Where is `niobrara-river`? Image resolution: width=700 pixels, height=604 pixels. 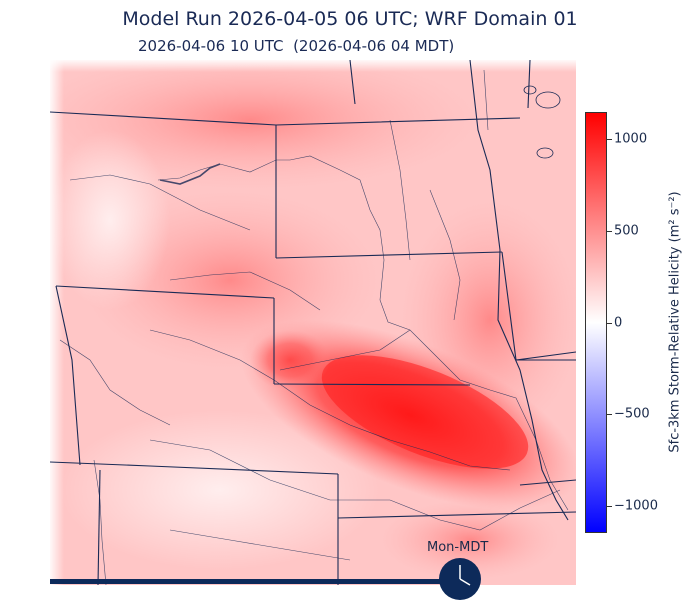
niobrara-river is located at coordinates (345, 350).